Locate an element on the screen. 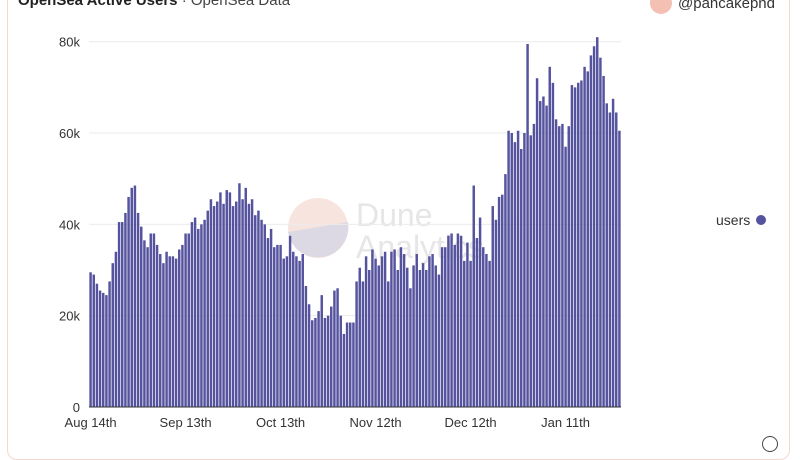 This screenshot has width=800, height=460. expand-icon is located at coordinates (770, 444).